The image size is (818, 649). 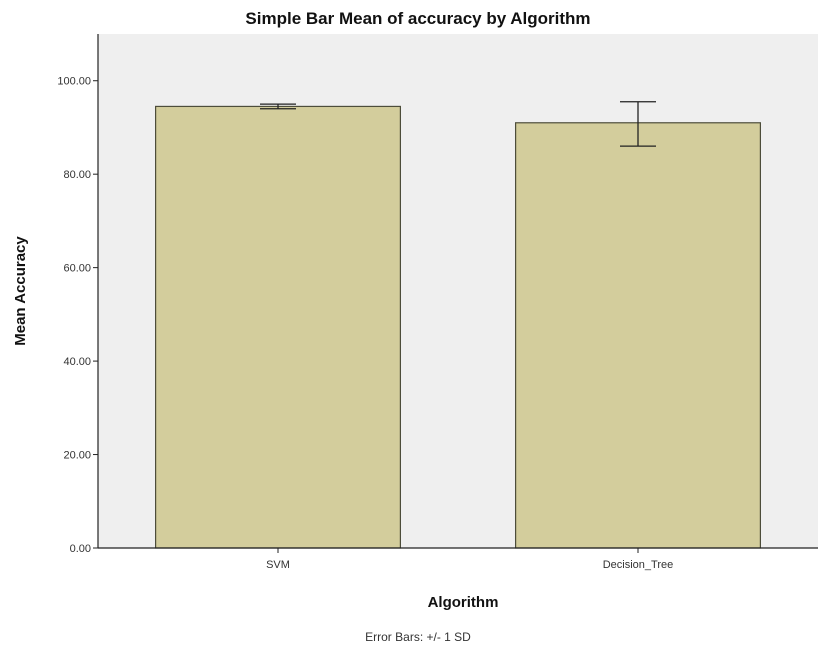 What do you see at coordinates (80, 549) in the screenshot?
I see `y-tick-label: 0.00` at bounding box center [80, 549].